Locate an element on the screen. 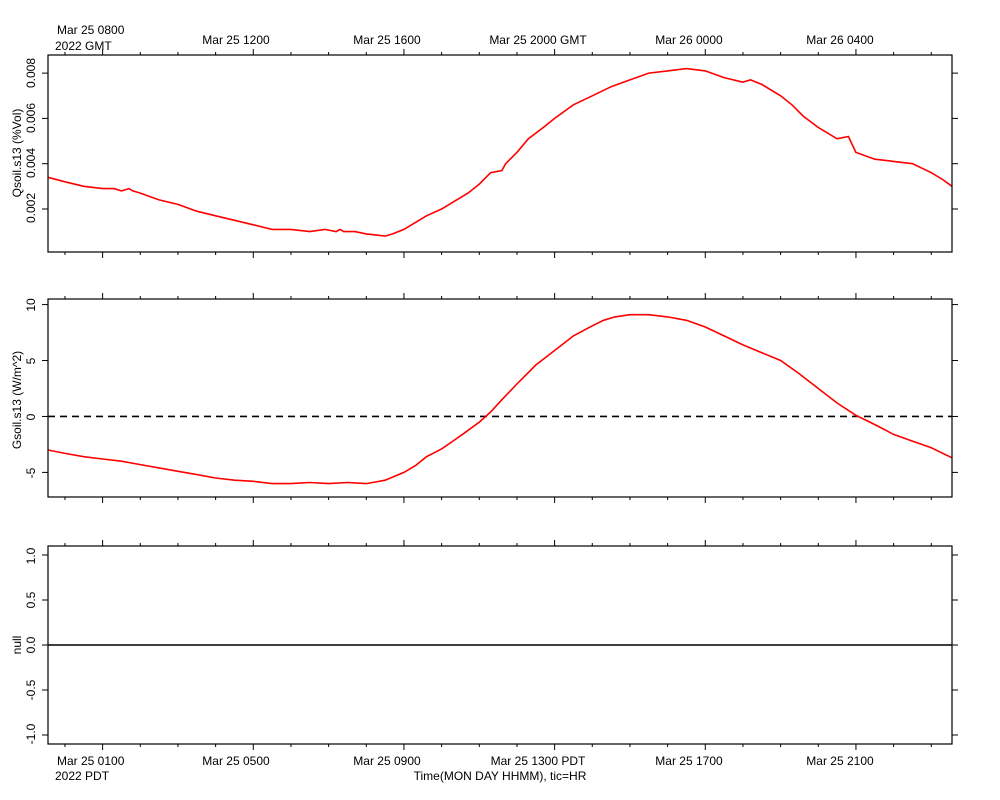 This screenshot has height=800, width=1000. pdt-tick-label: Mar 25 1300 PDT is located at coordinates (538, 761).